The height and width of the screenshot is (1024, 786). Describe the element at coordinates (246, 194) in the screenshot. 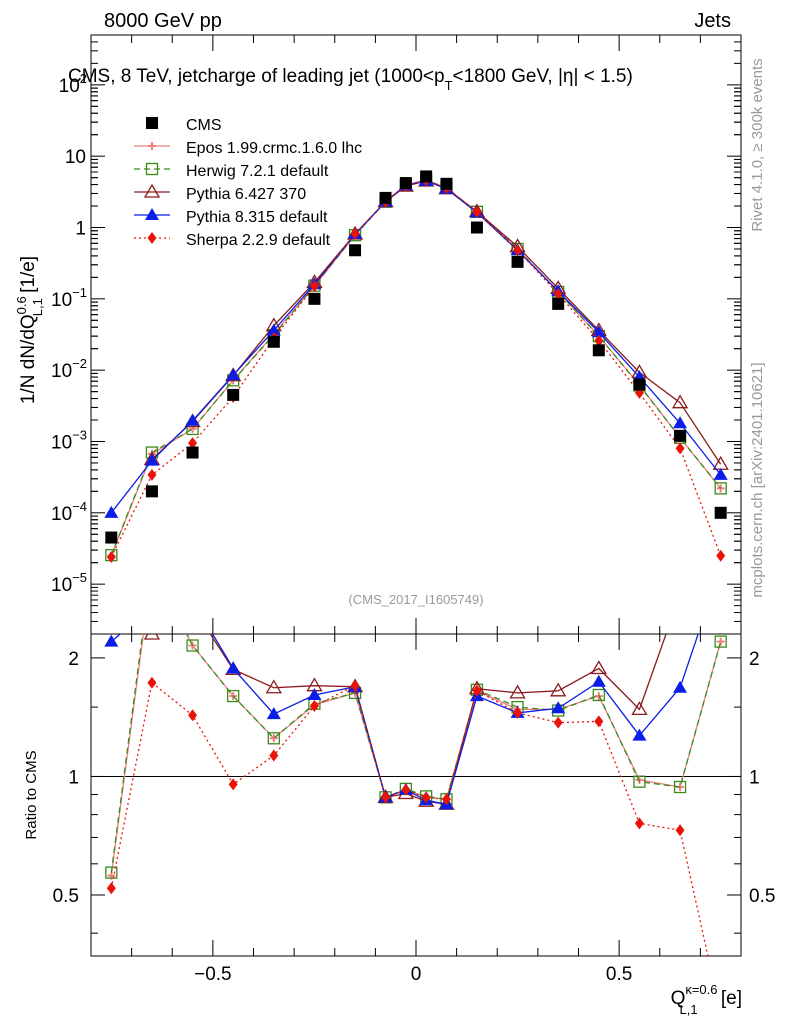

I see `legend-label-3: Pythia 6.427 370` at that location.